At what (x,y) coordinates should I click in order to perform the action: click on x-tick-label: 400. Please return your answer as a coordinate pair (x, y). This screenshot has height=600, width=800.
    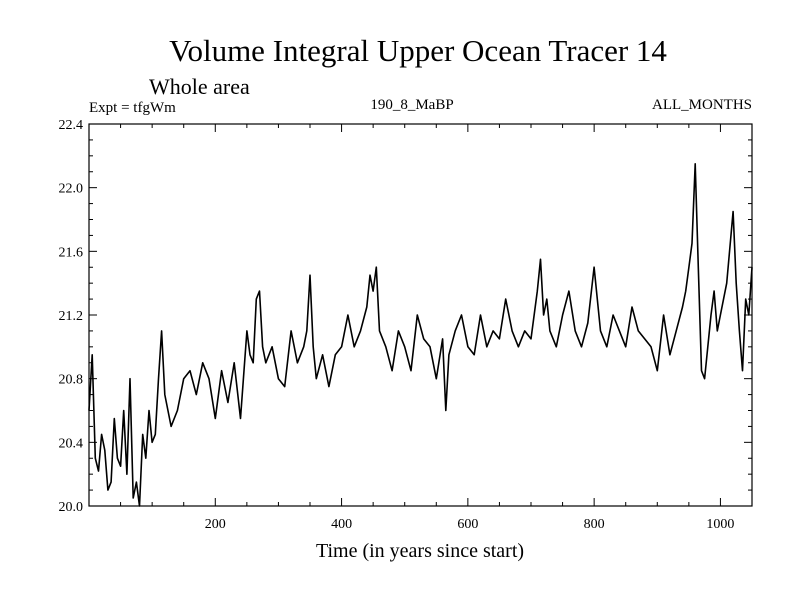
    Looking at the image, I should click on (341, 524).